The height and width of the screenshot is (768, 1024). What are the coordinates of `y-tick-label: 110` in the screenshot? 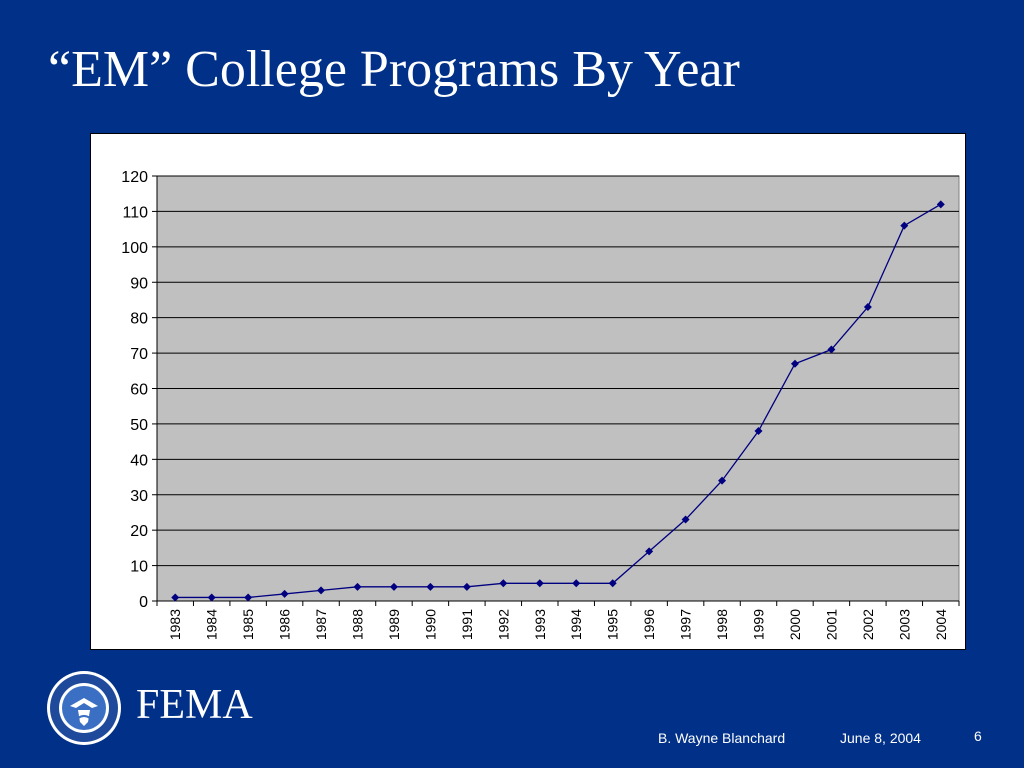 It's located at (135, 212).